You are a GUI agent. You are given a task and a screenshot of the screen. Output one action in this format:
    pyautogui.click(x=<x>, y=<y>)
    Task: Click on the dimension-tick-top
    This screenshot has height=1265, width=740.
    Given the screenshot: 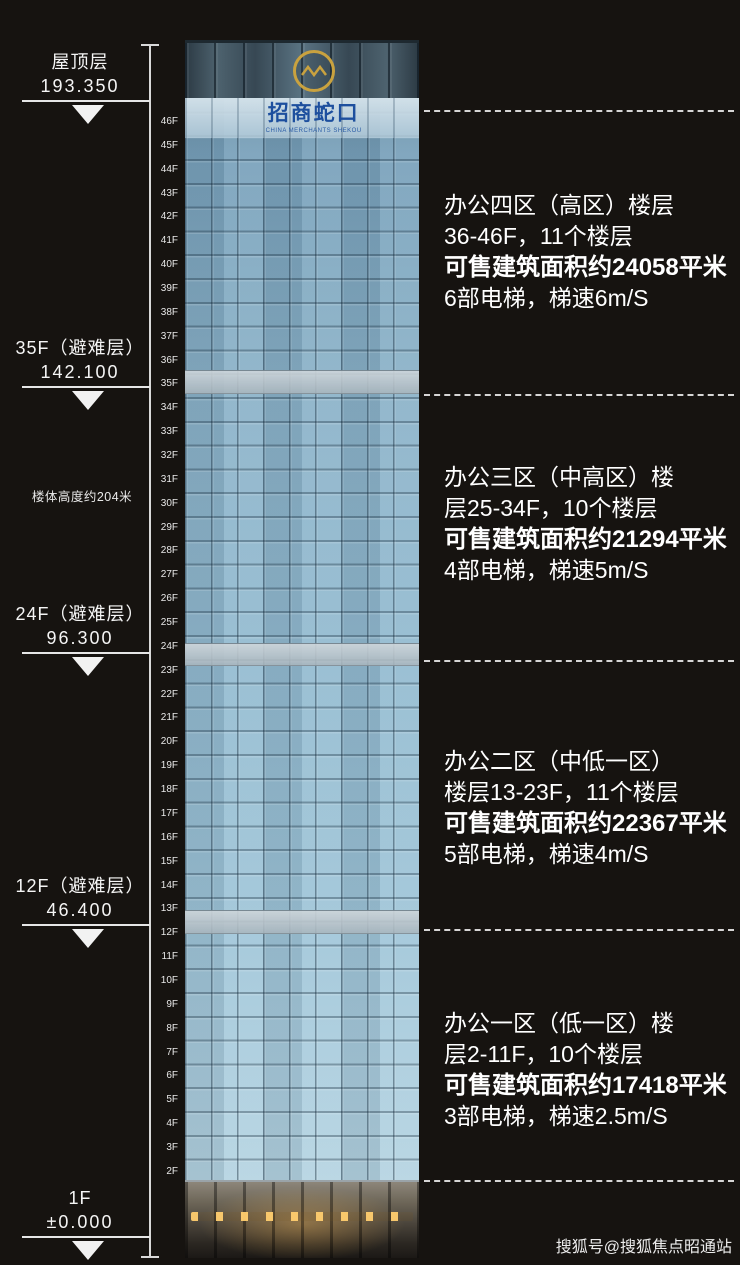 What is the action you would take?
    pyautogui.click(x=150, y=45)
    